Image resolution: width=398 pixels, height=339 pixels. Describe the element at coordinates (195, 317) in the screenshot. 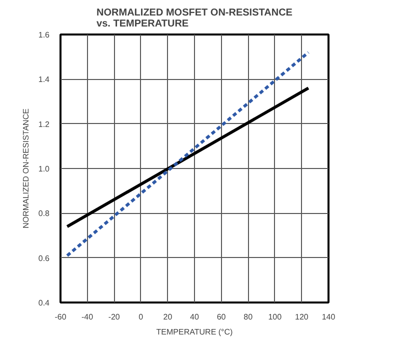

I see `x-tick-label: 40` at that location.